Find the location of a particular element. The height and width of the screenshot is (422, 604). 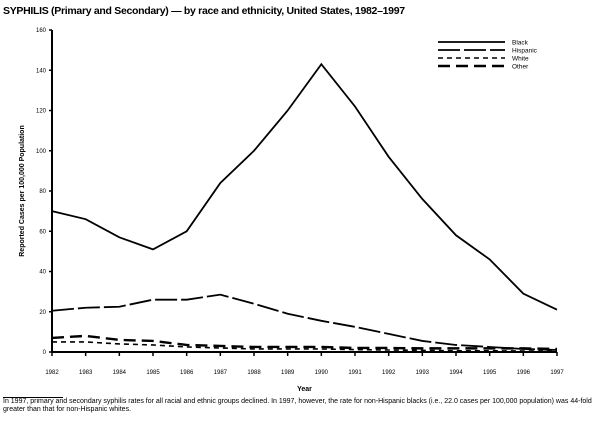

x-tick-label: 1983 is located at coordinates (86, 373).